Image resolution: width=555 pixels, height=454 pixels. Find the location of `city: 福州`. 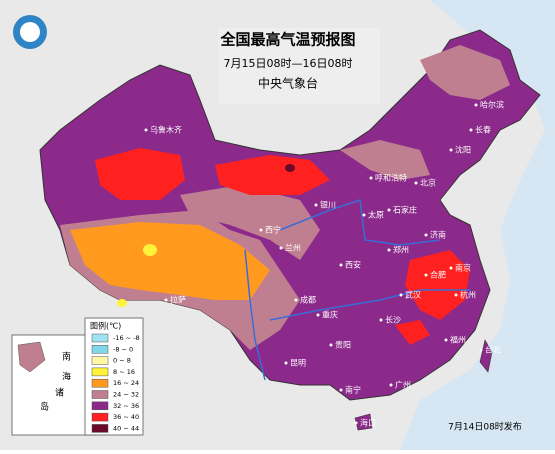

city: 福州 is located at coordinates (458, 340).